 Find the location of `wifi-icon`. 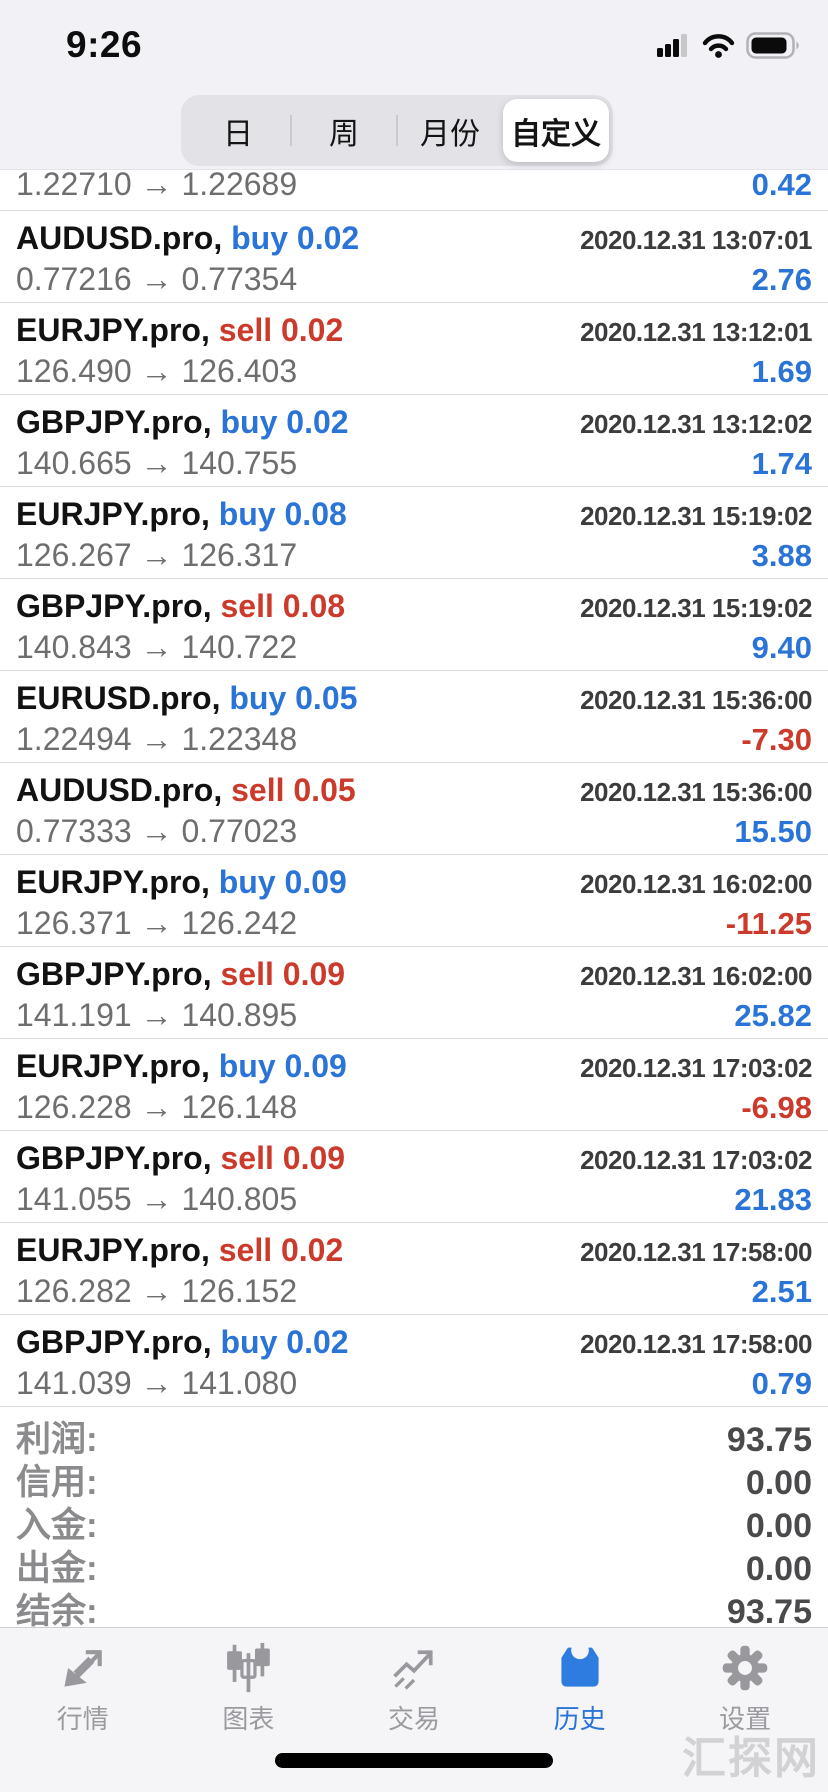

wifi-icon is located at coordinates (718, 48).